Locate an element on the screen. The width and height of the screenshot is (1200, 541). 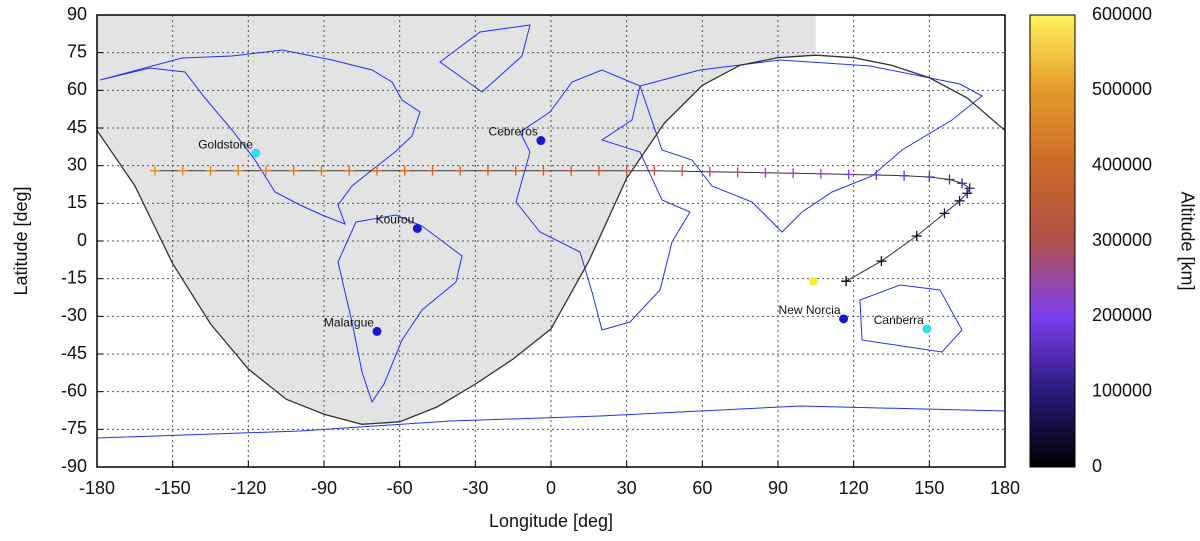
y-tick-label: -30 is located at coordinates (74, 315).